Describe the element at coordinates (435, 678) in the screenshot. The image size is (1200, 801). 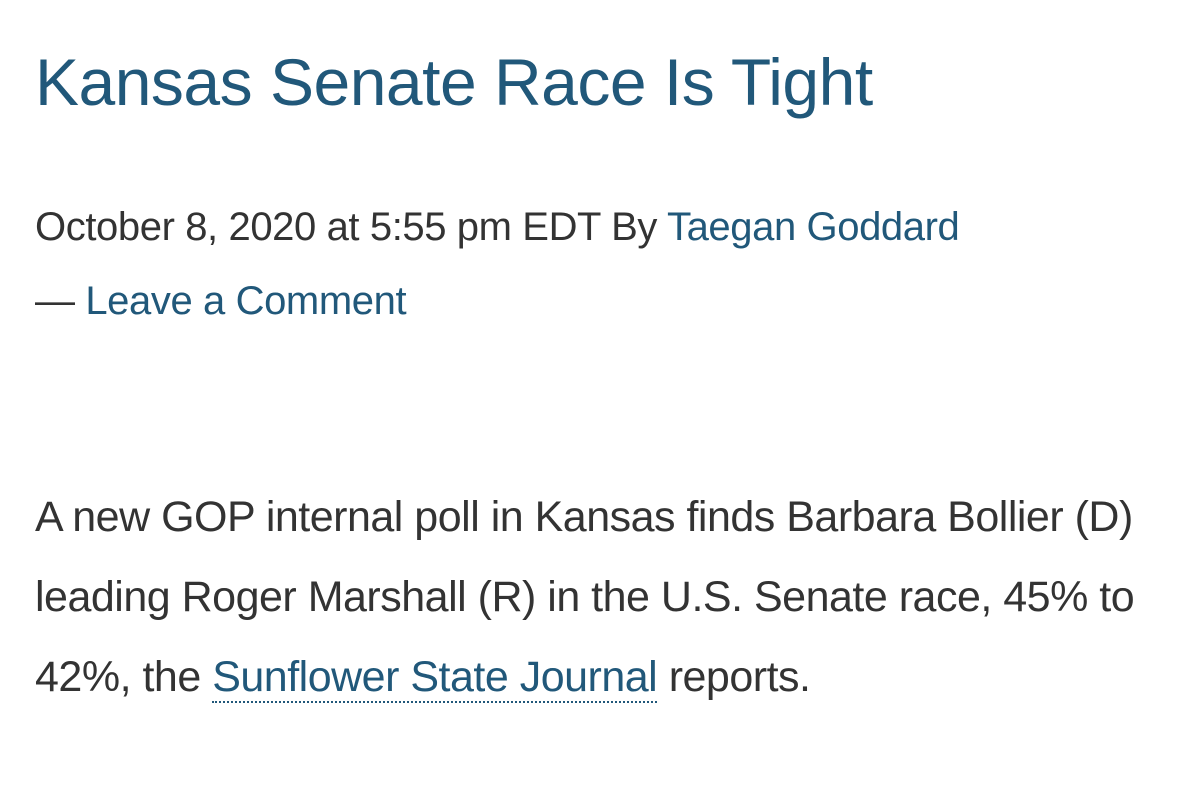
I see `source-link: Sunflower State Journal` at that location.